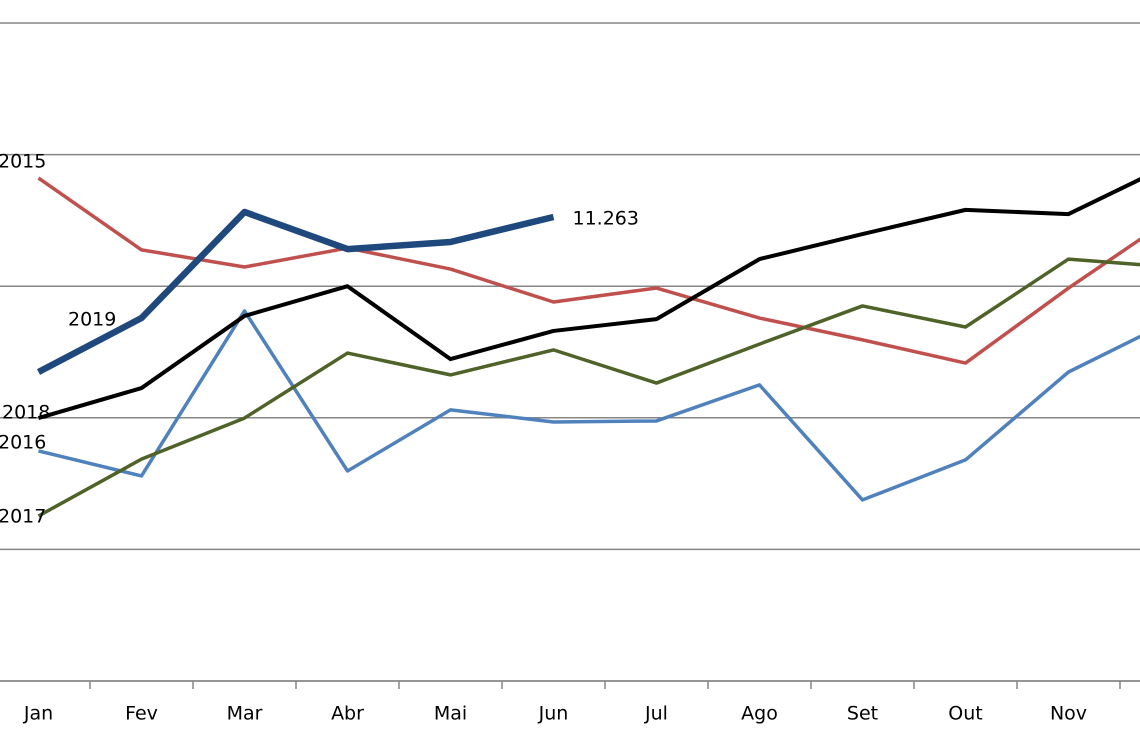 This screenshot has height=742, width=1140. What do you see at coordinates (141, 714) in the screenshot?
I see `x-tick-label: Fev` at bounding box center [141, 714].